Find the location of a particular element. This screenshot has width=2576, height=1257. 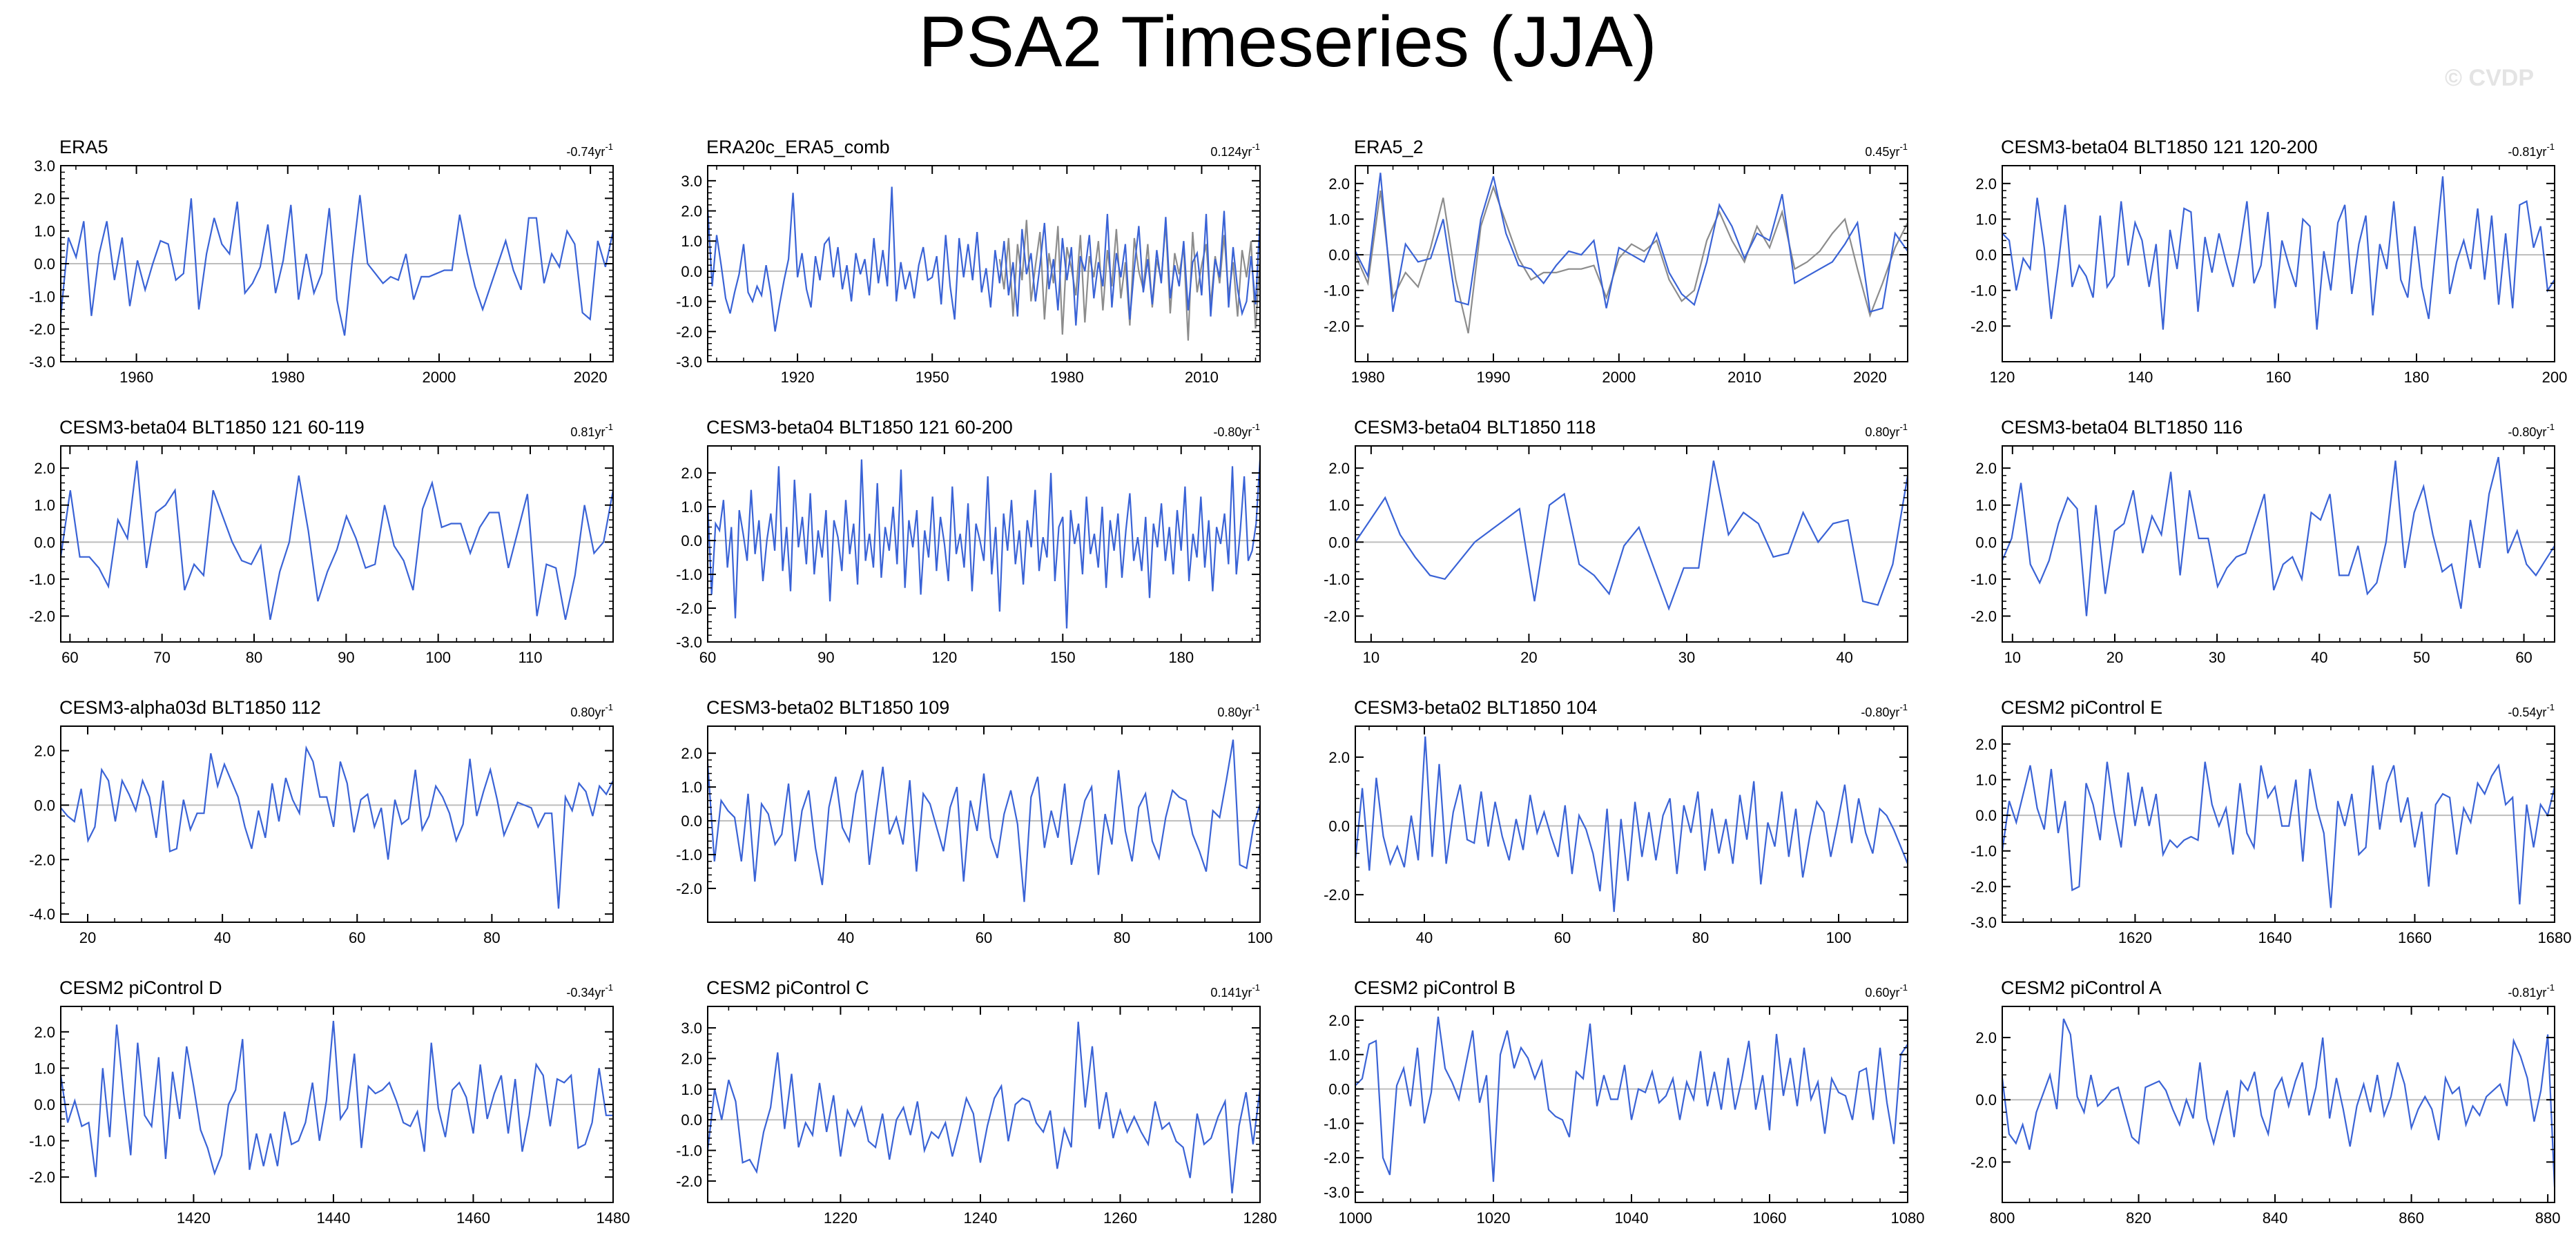

x-tick-label: 860 is located at coordinates (2412, 1218).